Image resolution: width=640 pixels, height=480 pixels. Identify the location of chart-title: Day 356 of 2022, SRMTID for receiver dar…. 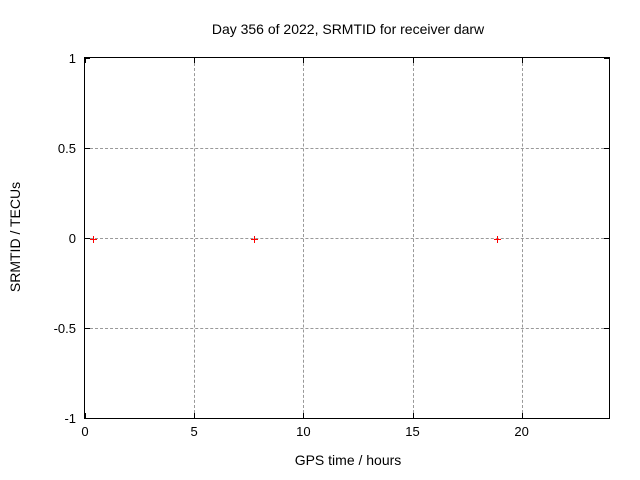
(348, 29).